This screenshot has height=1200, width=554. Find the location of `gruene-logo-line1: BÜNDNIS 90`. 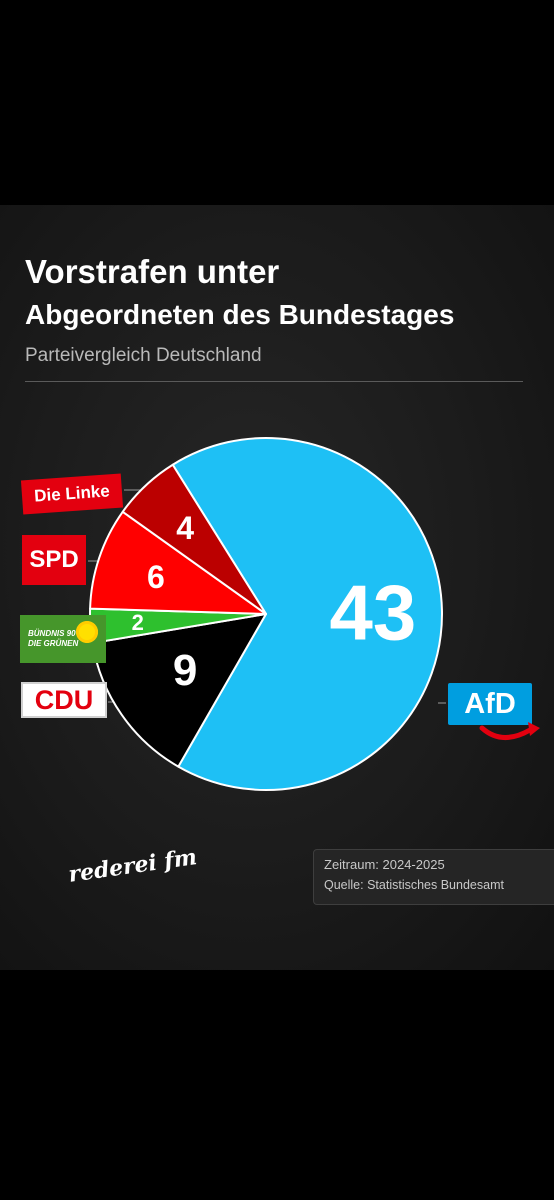

gruene-logo-line1: BÜNDNIS 90 is located at coordinates (52, 633).